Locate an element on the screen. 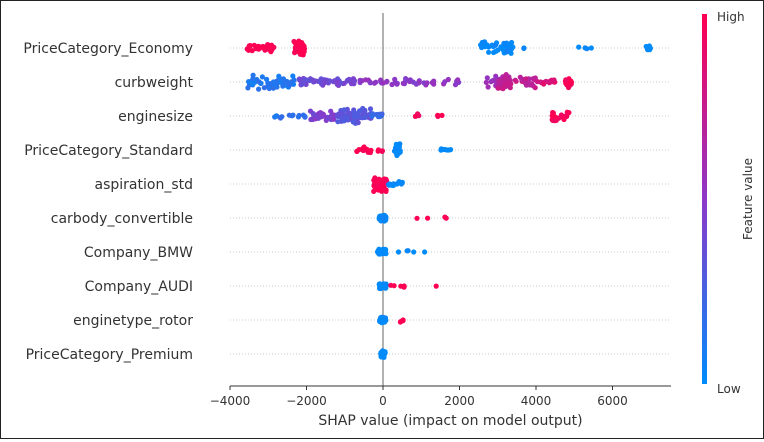 The width and height of the screenshot is (764, 442). x-tick-label: 6000 is located at coordinates (612, 401).